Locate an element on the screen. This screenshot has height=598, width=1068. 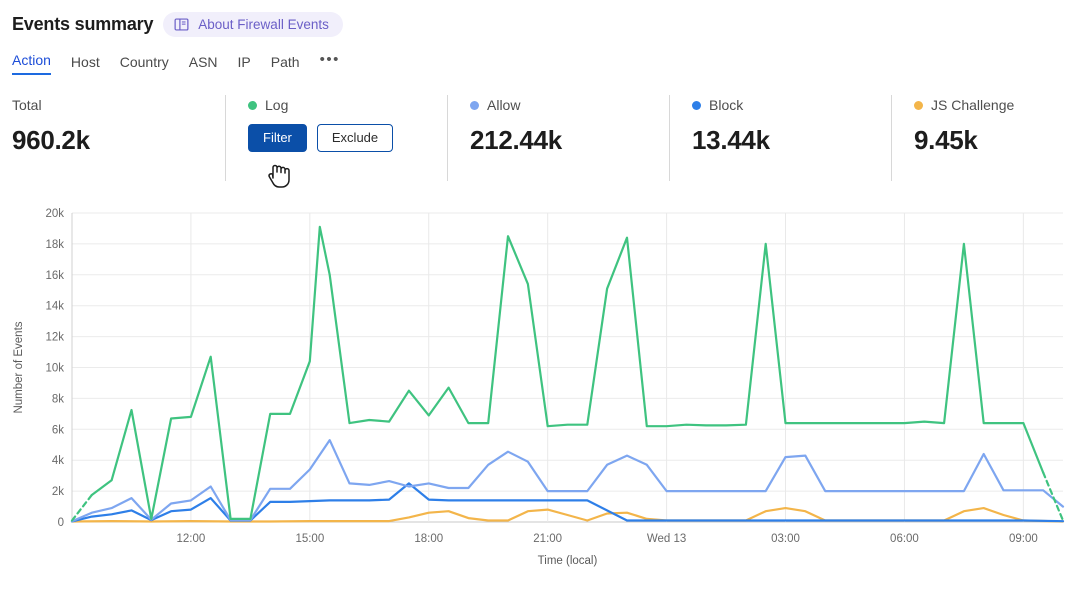
stat-total-label: Total is located at coordinates (109, 105).